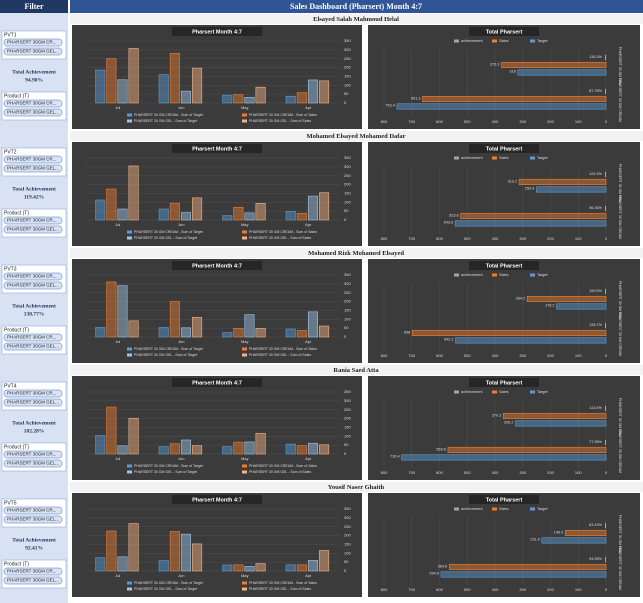 Image resolution: width=643 pixels, height=603 pixels. I want to click on y-tick-label: 100, so click(347, 201).